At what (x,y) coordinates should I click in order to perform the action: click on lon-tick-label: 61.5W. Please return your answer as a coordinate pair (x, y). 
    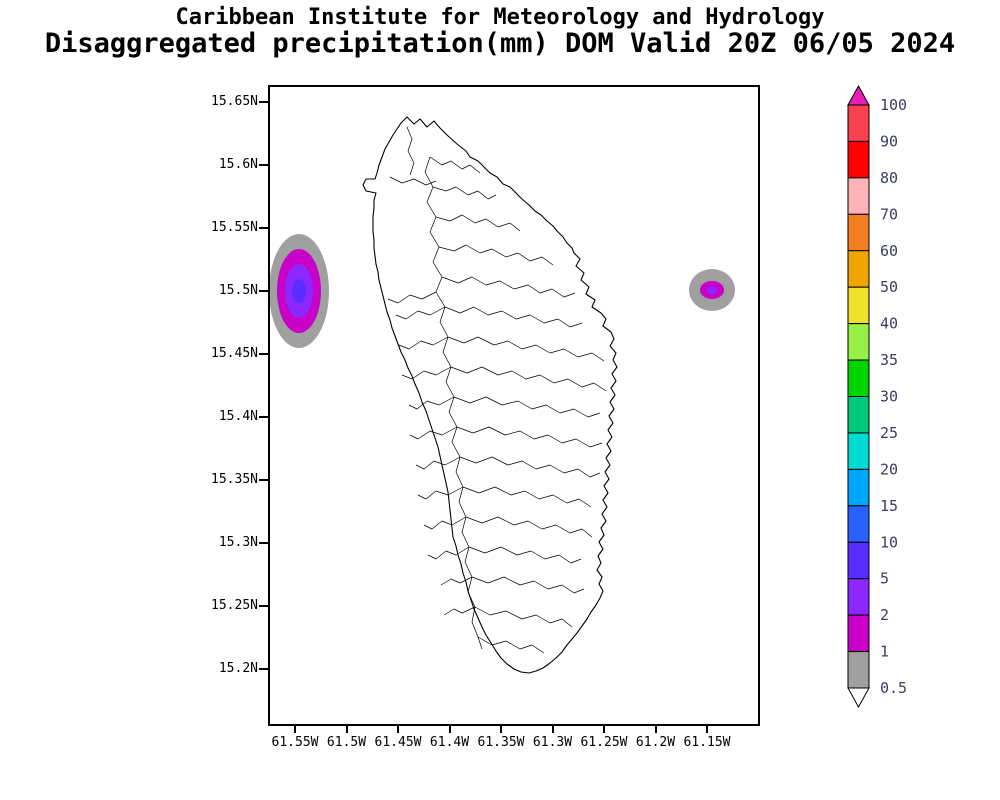
    Looking at the image, I should click on (346, 742).